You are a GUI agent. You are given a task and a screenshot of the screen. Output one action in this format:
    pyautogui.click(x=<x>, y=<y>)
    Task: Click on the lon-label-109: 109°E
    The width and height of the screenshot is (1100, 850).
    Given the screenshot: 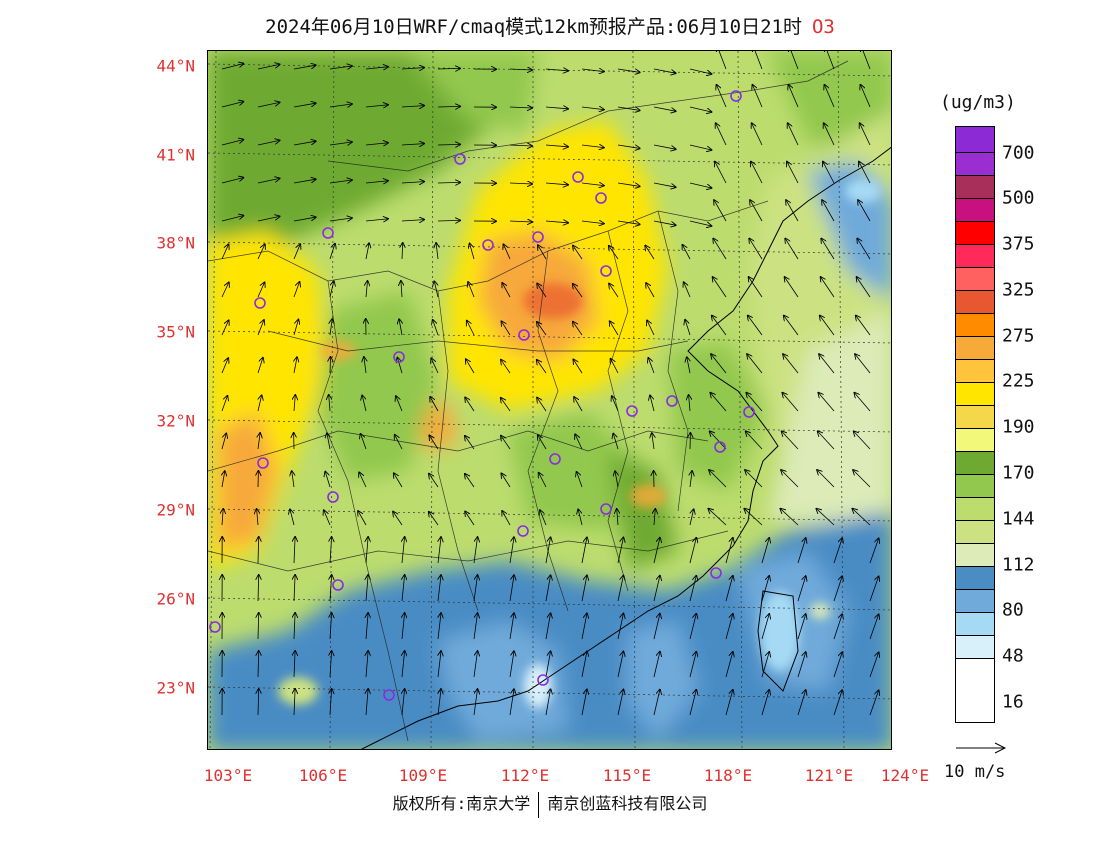 What is the action you would take?
    pyautogui.click(x=423, y=775)
    